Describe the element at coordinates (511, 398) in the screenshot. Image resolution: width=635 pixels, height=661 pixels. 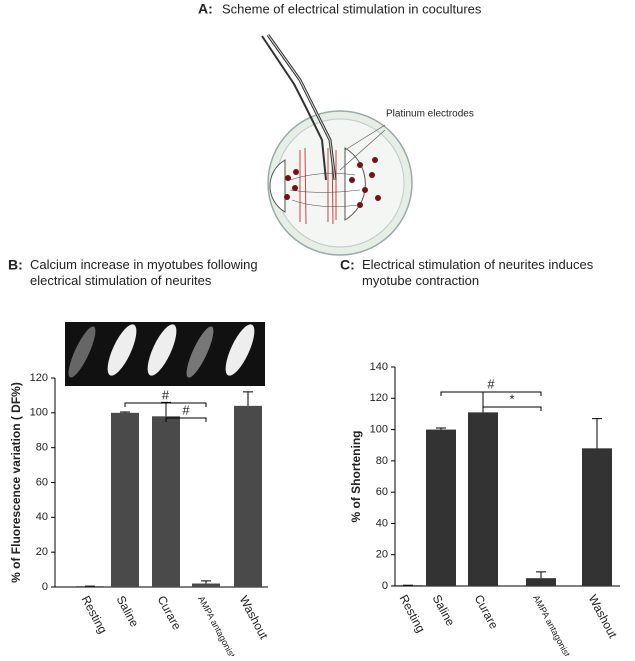
I see `significance-mark: *` at that location.